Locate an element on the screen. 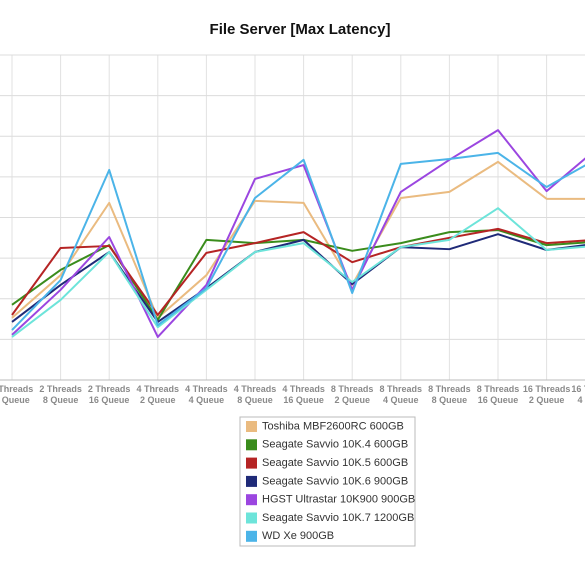 The width and height of the screenshot is (585, 575). legend-label: WD Xe 900GB is located at coordinates (298, 536).